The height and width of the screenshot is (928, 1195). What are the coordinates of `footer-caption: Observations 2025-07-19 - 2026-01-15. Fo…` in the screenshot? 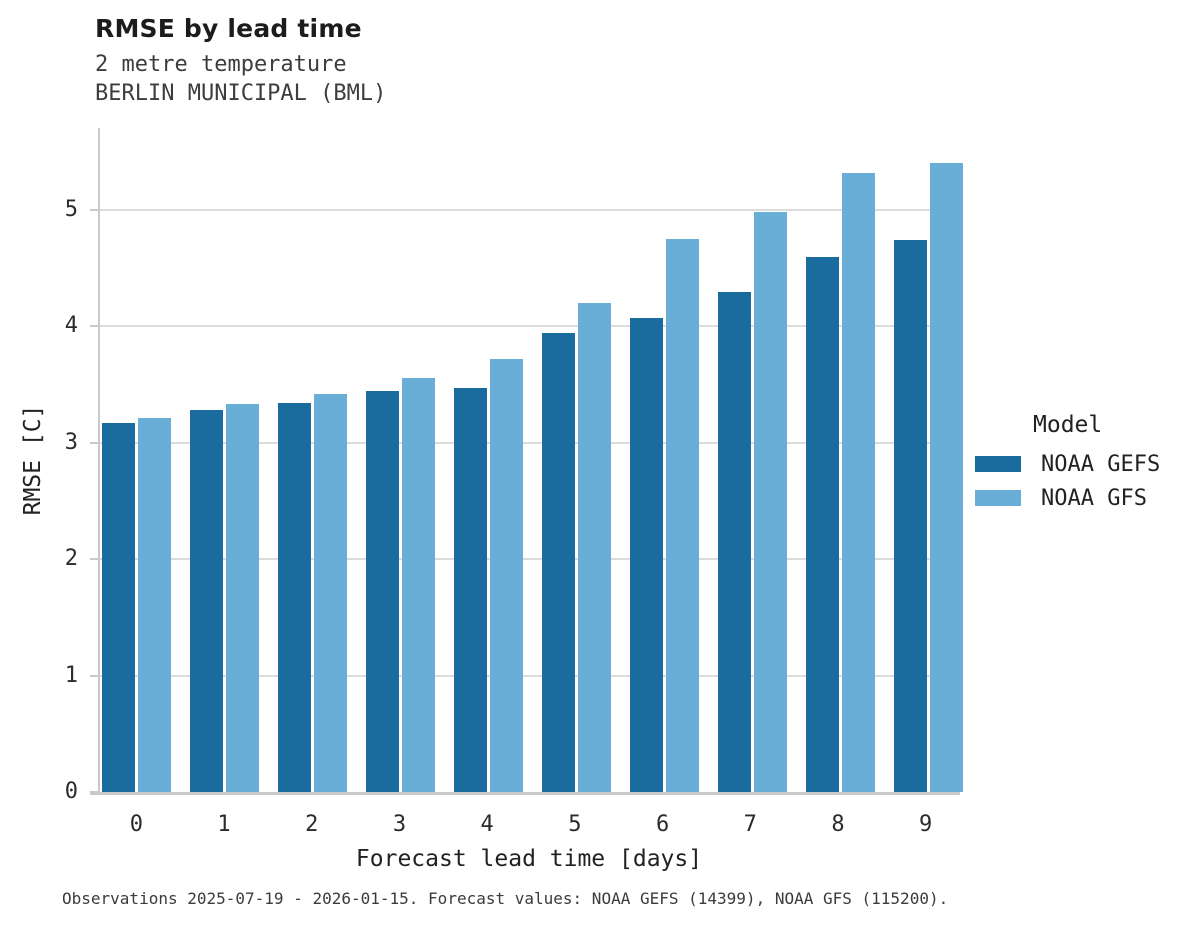 It's located at (505, 898).